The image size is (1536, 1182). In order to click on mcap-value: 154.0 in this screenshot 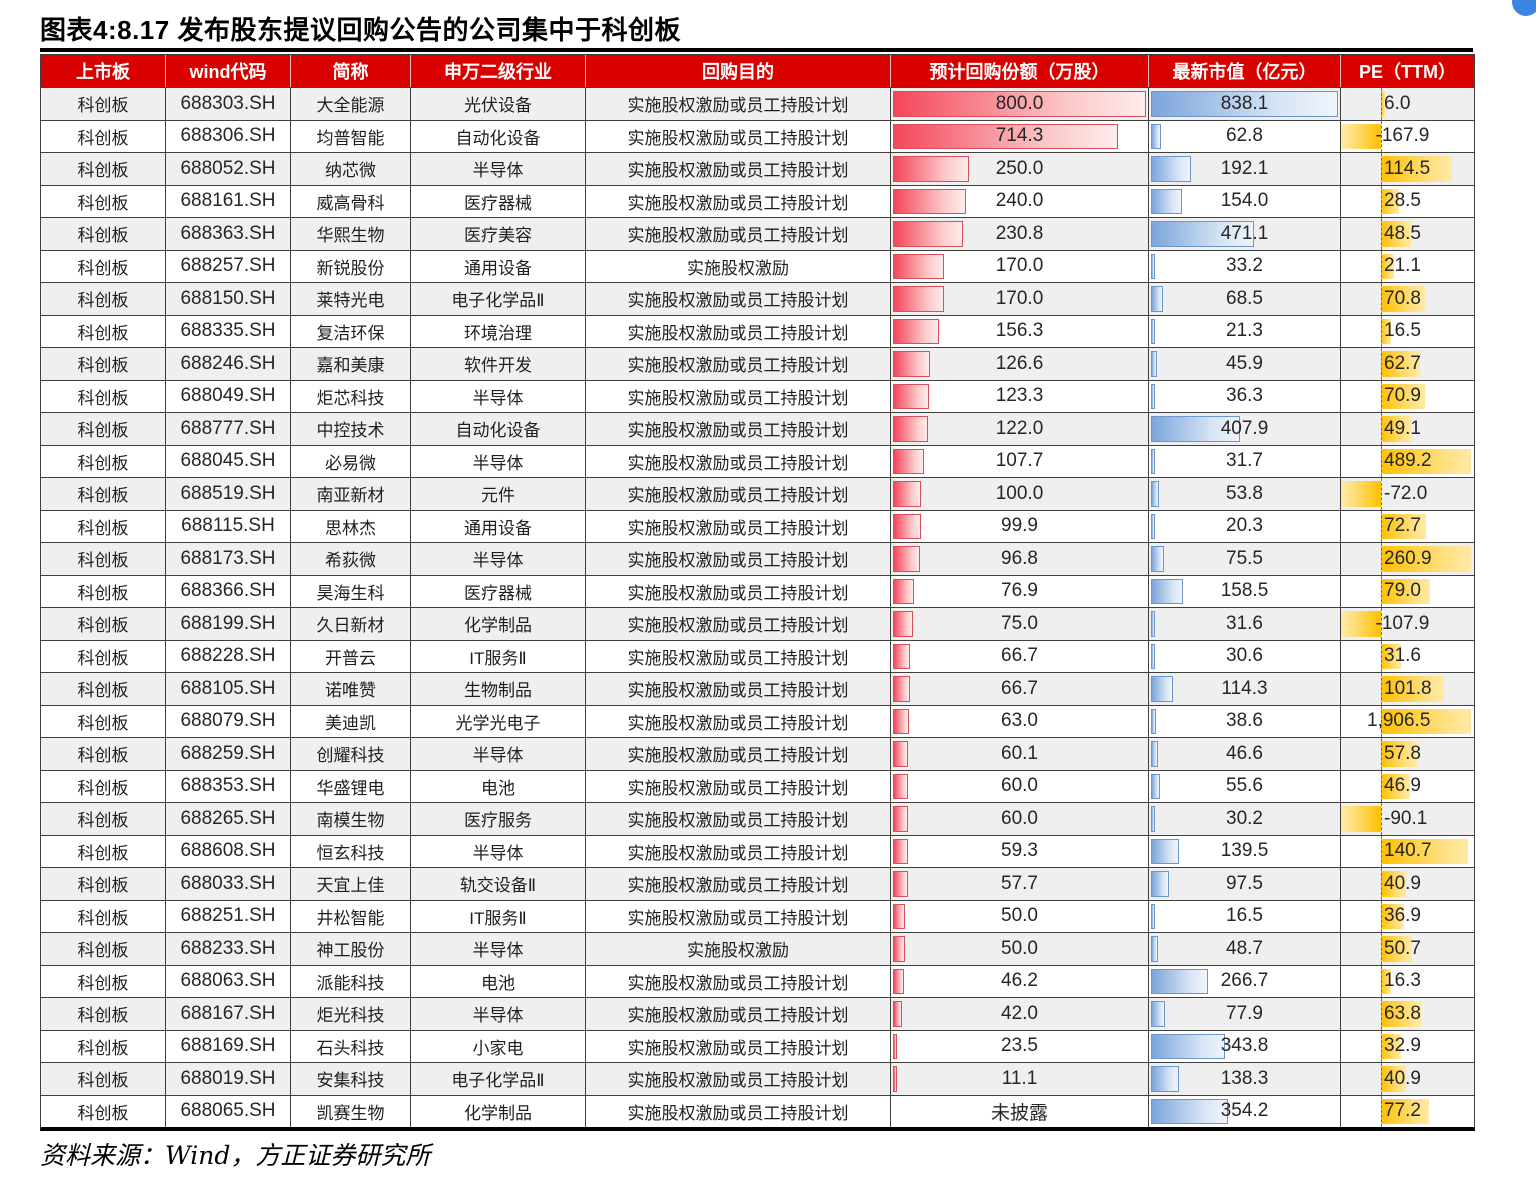, I will do `click(1244, 201)`.